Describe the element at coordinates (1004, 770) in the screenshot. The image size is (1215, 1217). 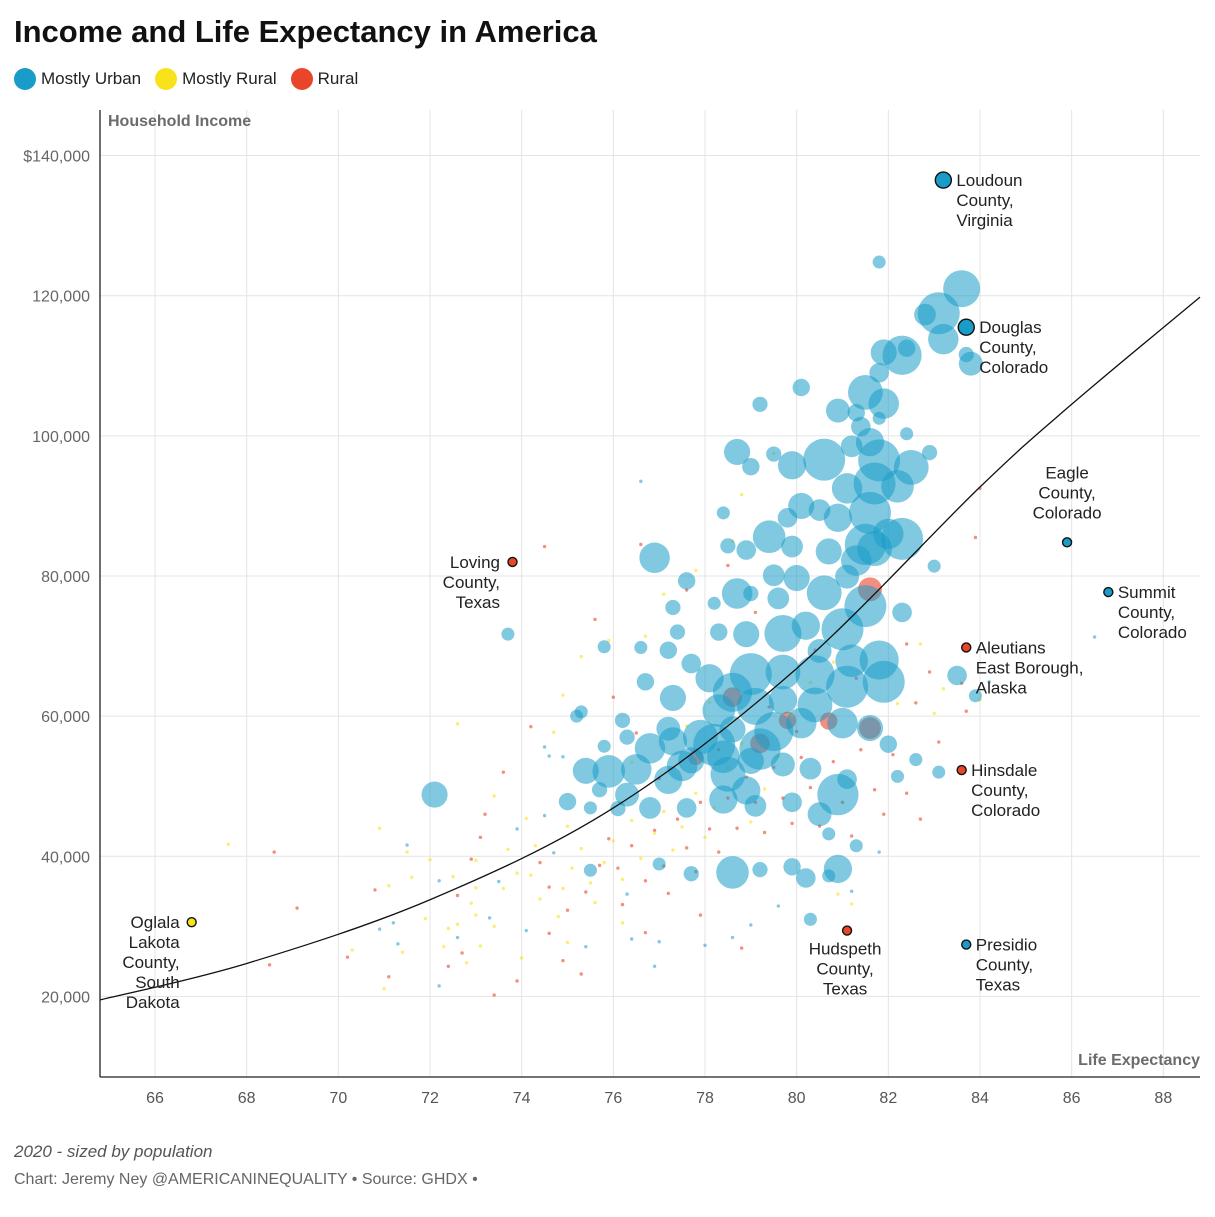
I see `annotation-label-line: Hinsdale` at that location.